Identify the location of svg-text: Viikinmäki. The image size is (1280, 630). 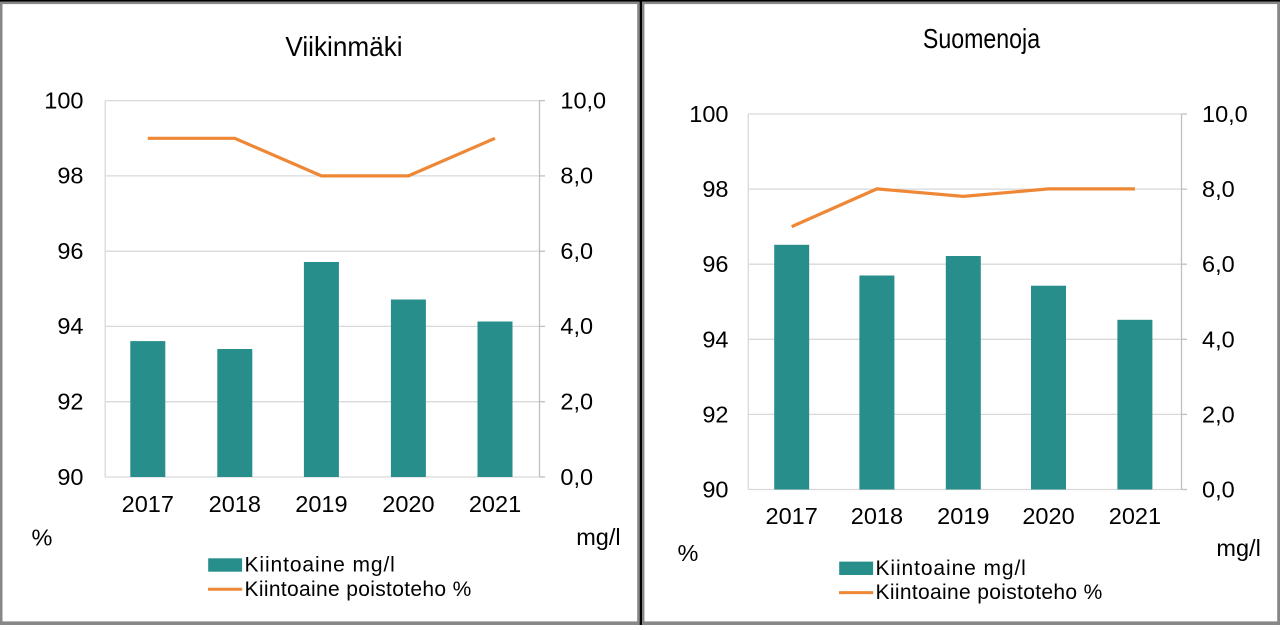
(343, 46).